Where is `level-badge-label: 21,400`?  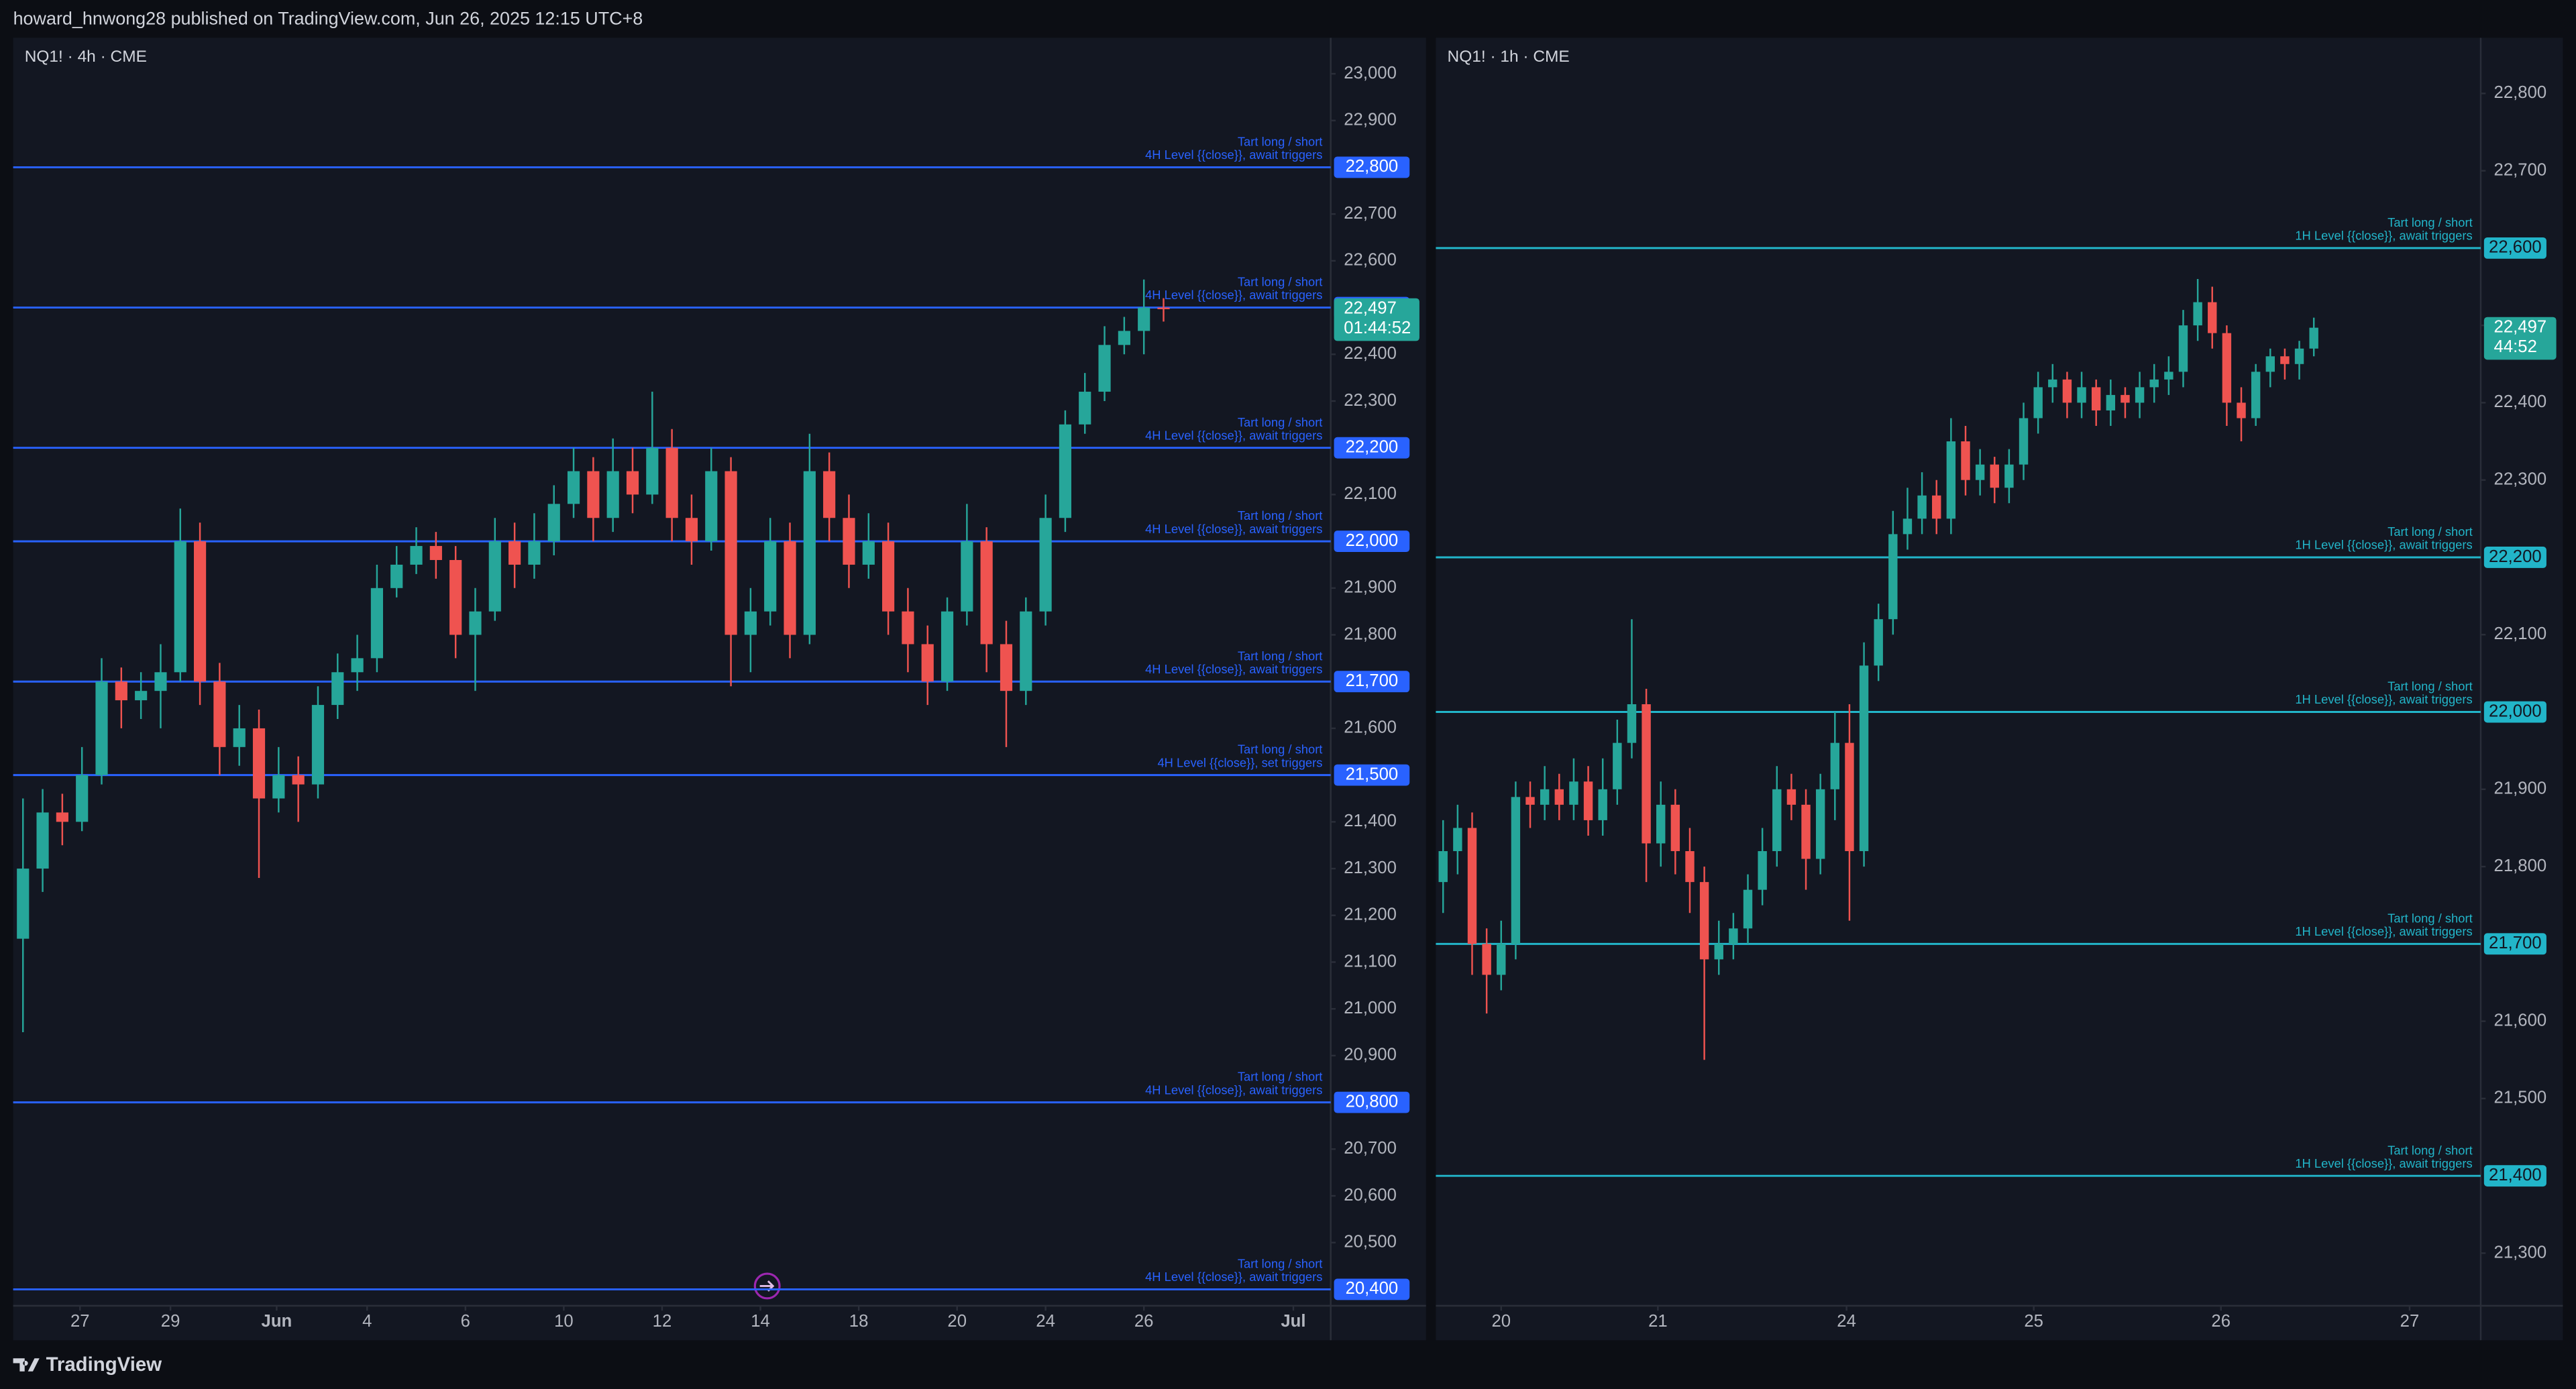 level-badge-label: 21,400 is located at coordinates (2515, 1175).